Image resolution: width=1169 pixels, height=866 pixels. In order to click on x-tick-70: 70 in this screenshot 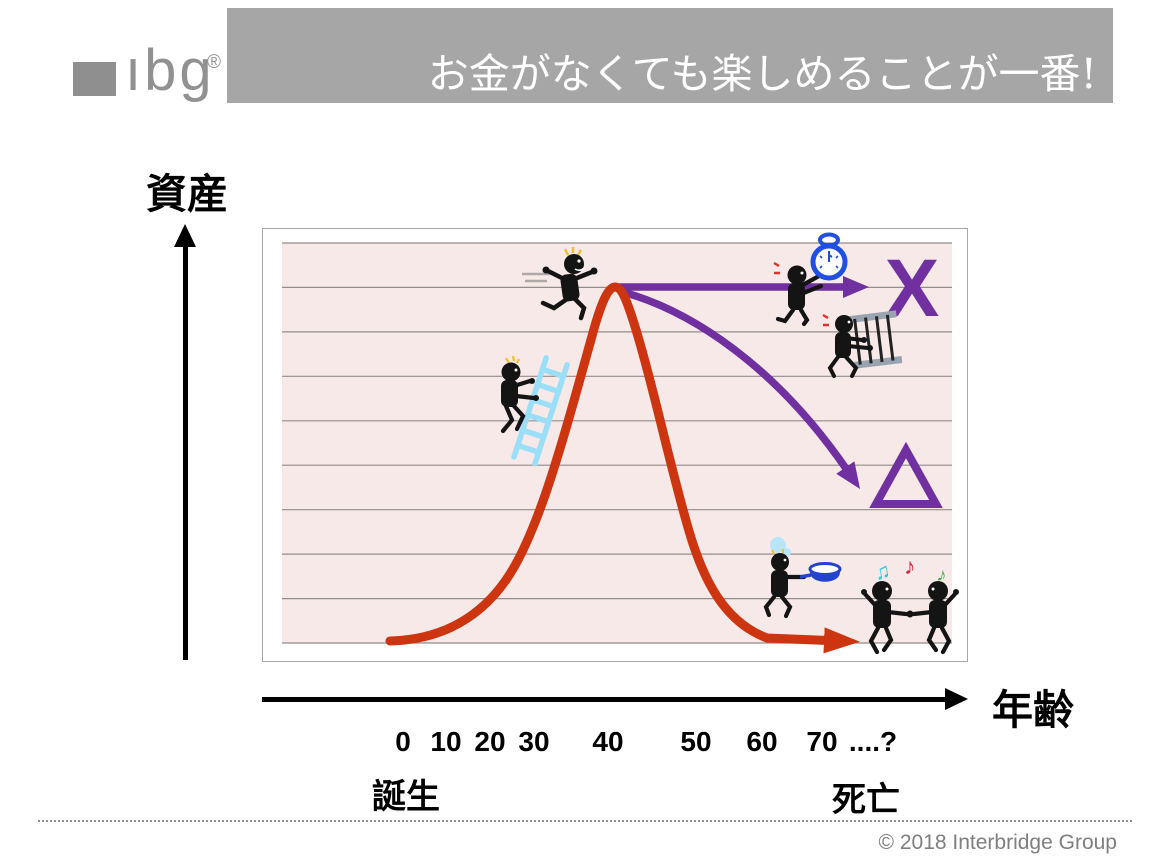, I will do `click(822, 741)`.